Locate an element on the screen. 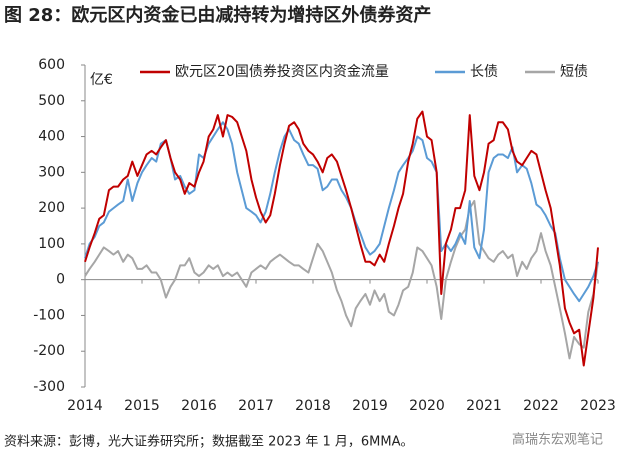 Image resolution: width=640 pixels, height=465 pixels. y-tick-label: 0 is located at coordinates (60, 280).